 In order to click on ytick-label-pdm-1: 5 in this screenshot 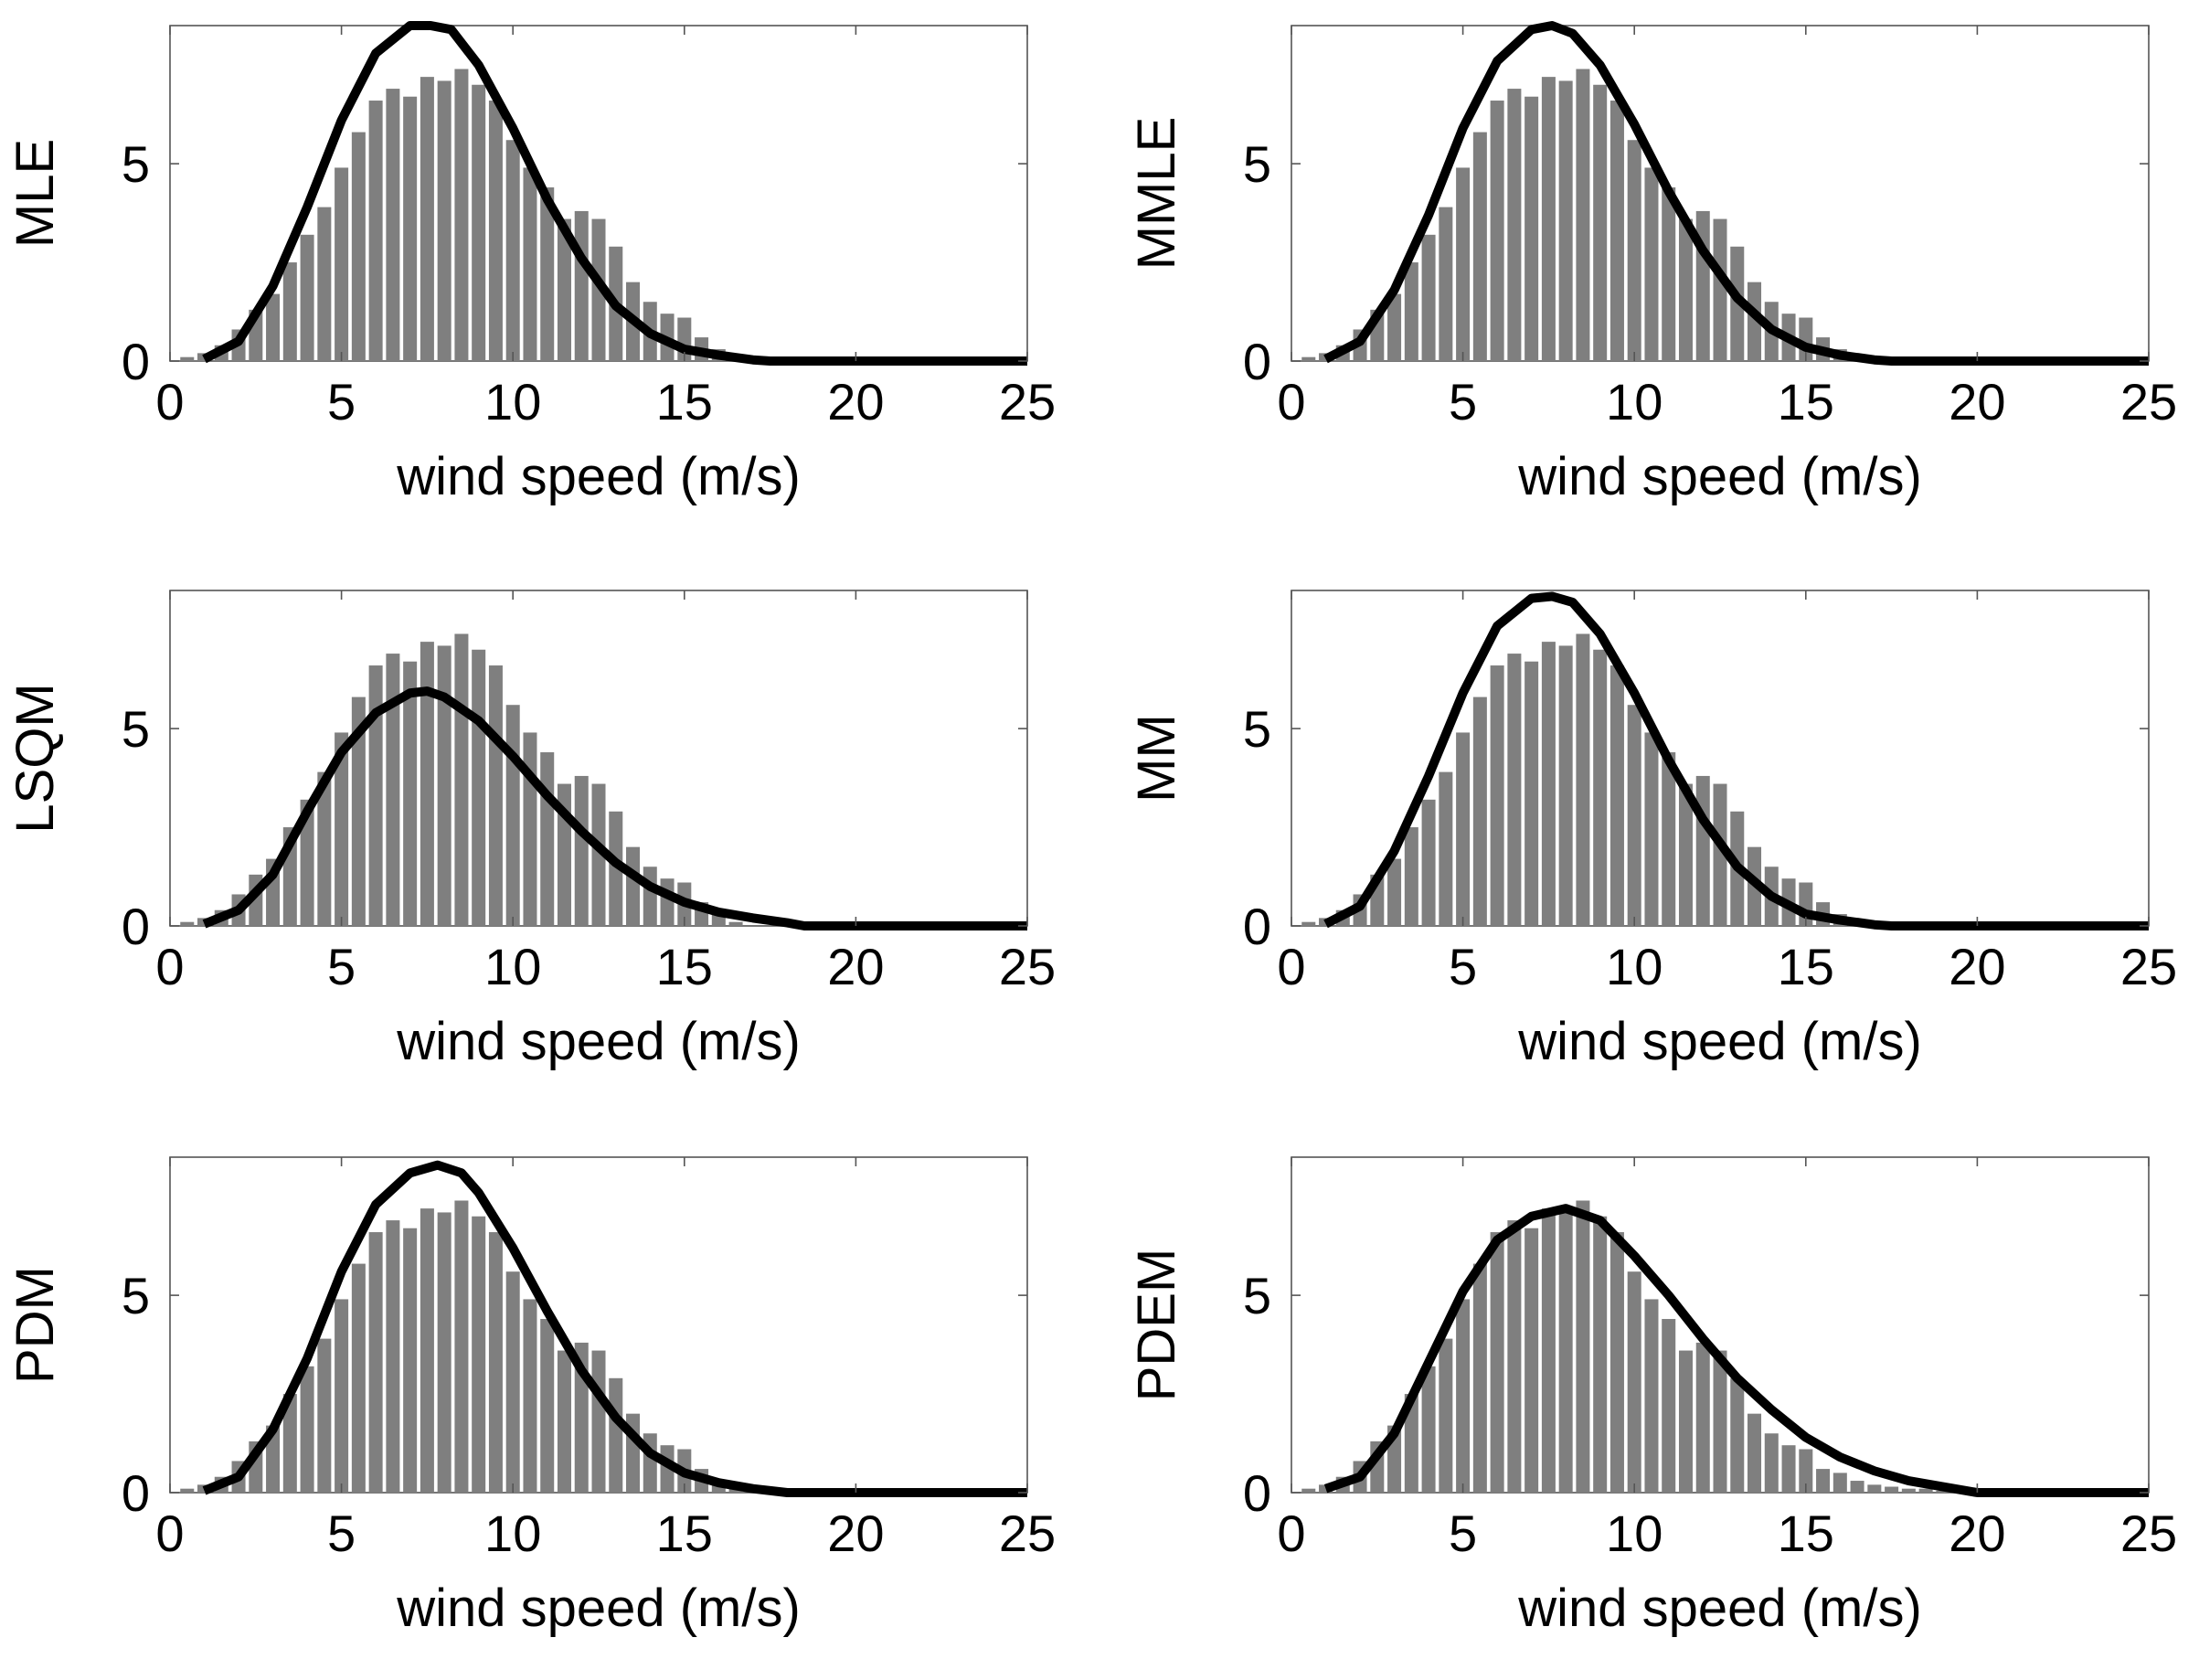, I will do `click(136, 1295)`.